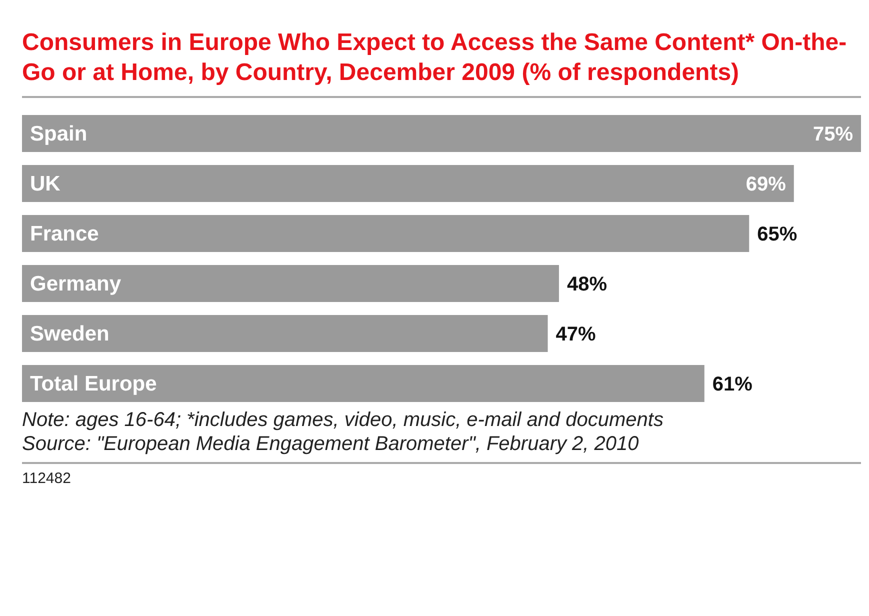 The height and width of the screenshot is (616, 869). What do you see at coordinates (732, 385) in the screenshot?
I see `data-label: 61%` at bounding box center [732, 385].